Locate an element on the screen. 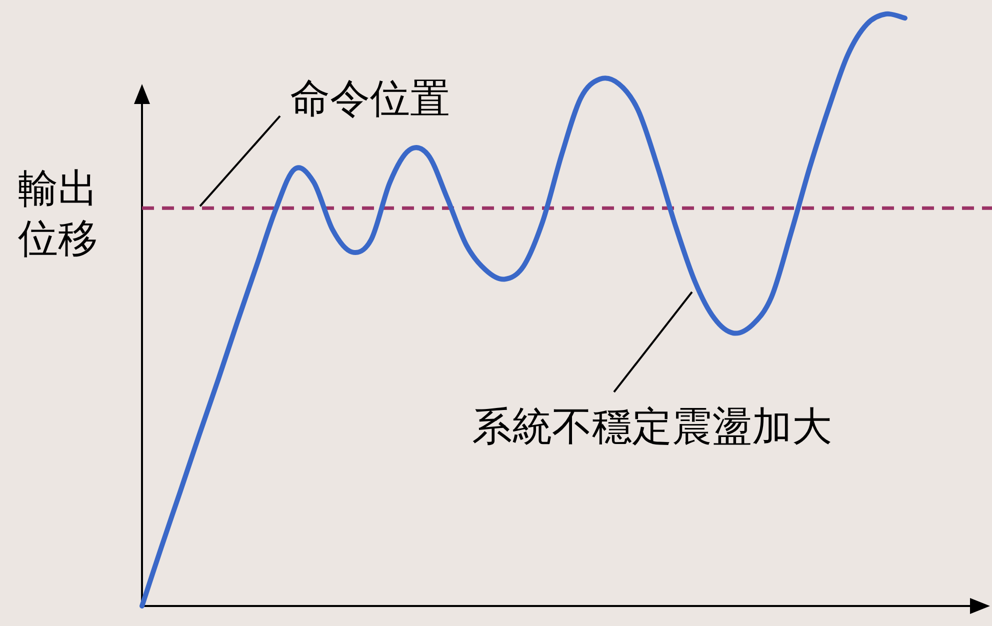 This screenshot has height=626, width=992. ylabel: 輸出位移 is located at coordinates (58, 214).